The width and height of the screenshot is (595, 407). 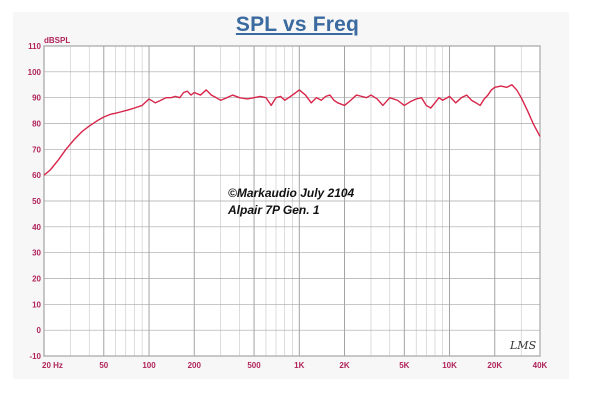 I want to click on y-tick-label: 60, so click(x=36, y=175).